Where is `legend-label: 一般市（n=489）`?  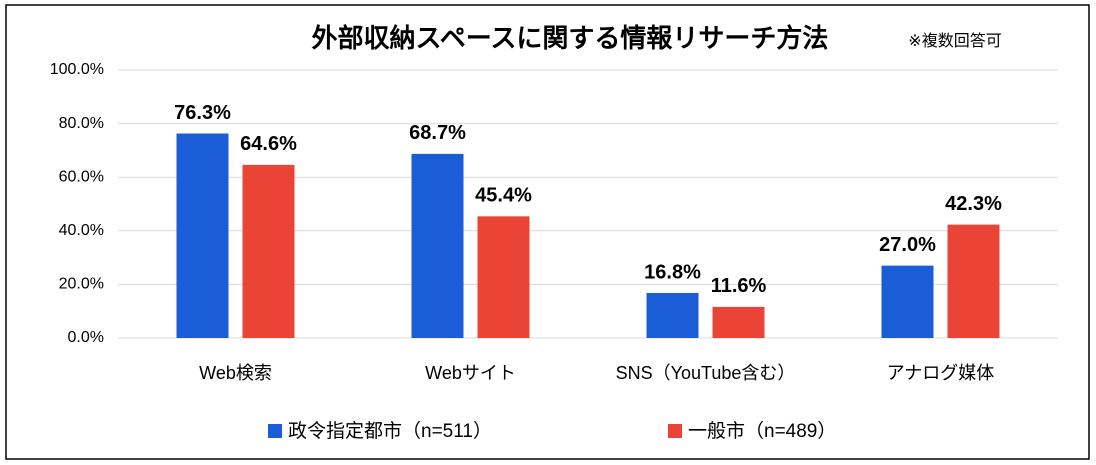
legend-label: 一般市（n=489） is located at coordinates (762, 431).